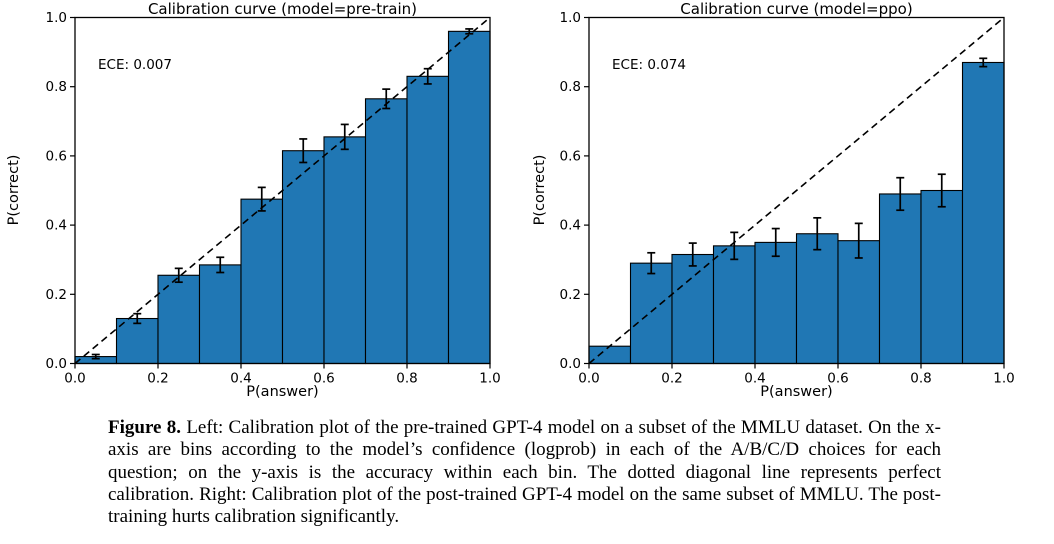  What do you see at coordinates (817, 166) in the screenshot?
I see `error-bars-group` at bounding box center [817, 166].